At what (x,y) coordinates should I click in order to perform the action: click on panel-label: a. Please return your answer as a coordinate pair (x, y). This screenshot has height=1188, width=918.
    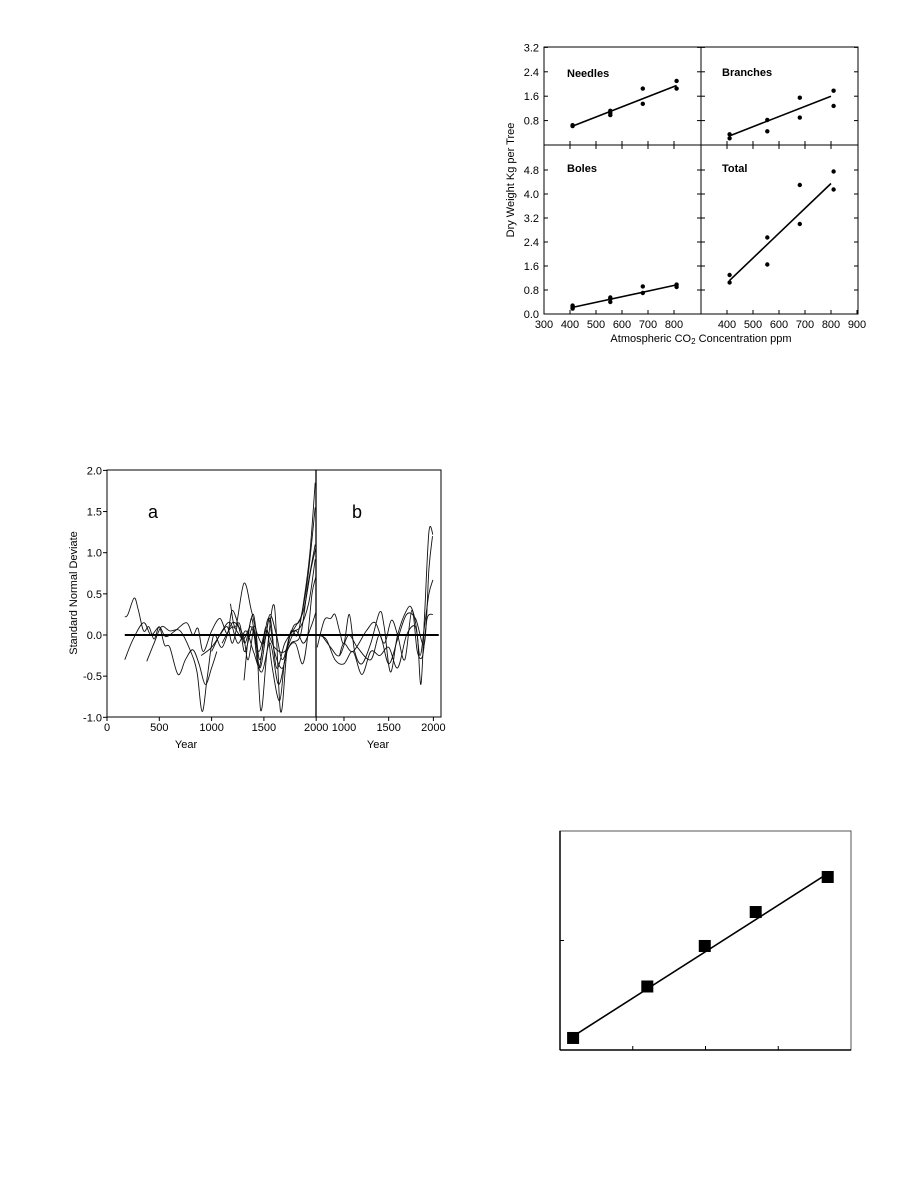
    Looking at the image, I should click on (153, 512).